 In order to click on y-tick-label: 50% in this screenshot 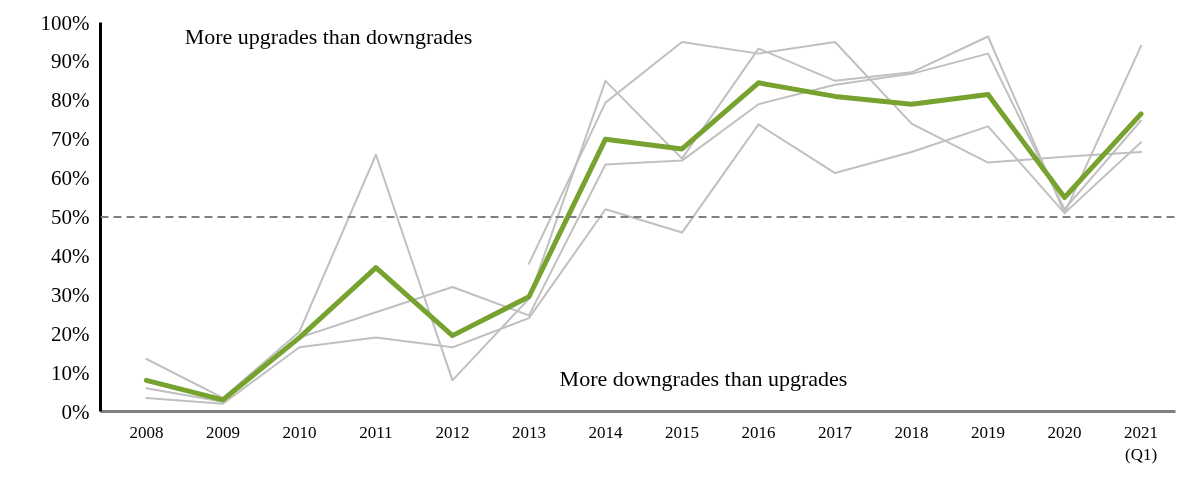, I will do `click(70, 217)`.